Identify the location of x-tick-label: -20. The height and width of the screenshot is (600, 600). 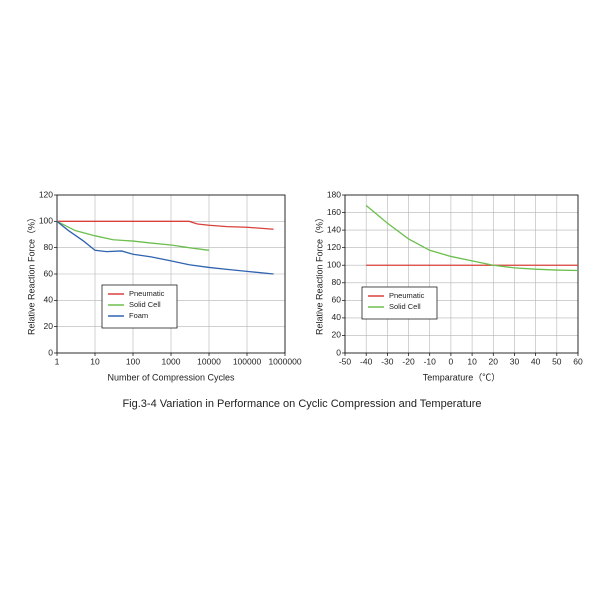
(408, 361).